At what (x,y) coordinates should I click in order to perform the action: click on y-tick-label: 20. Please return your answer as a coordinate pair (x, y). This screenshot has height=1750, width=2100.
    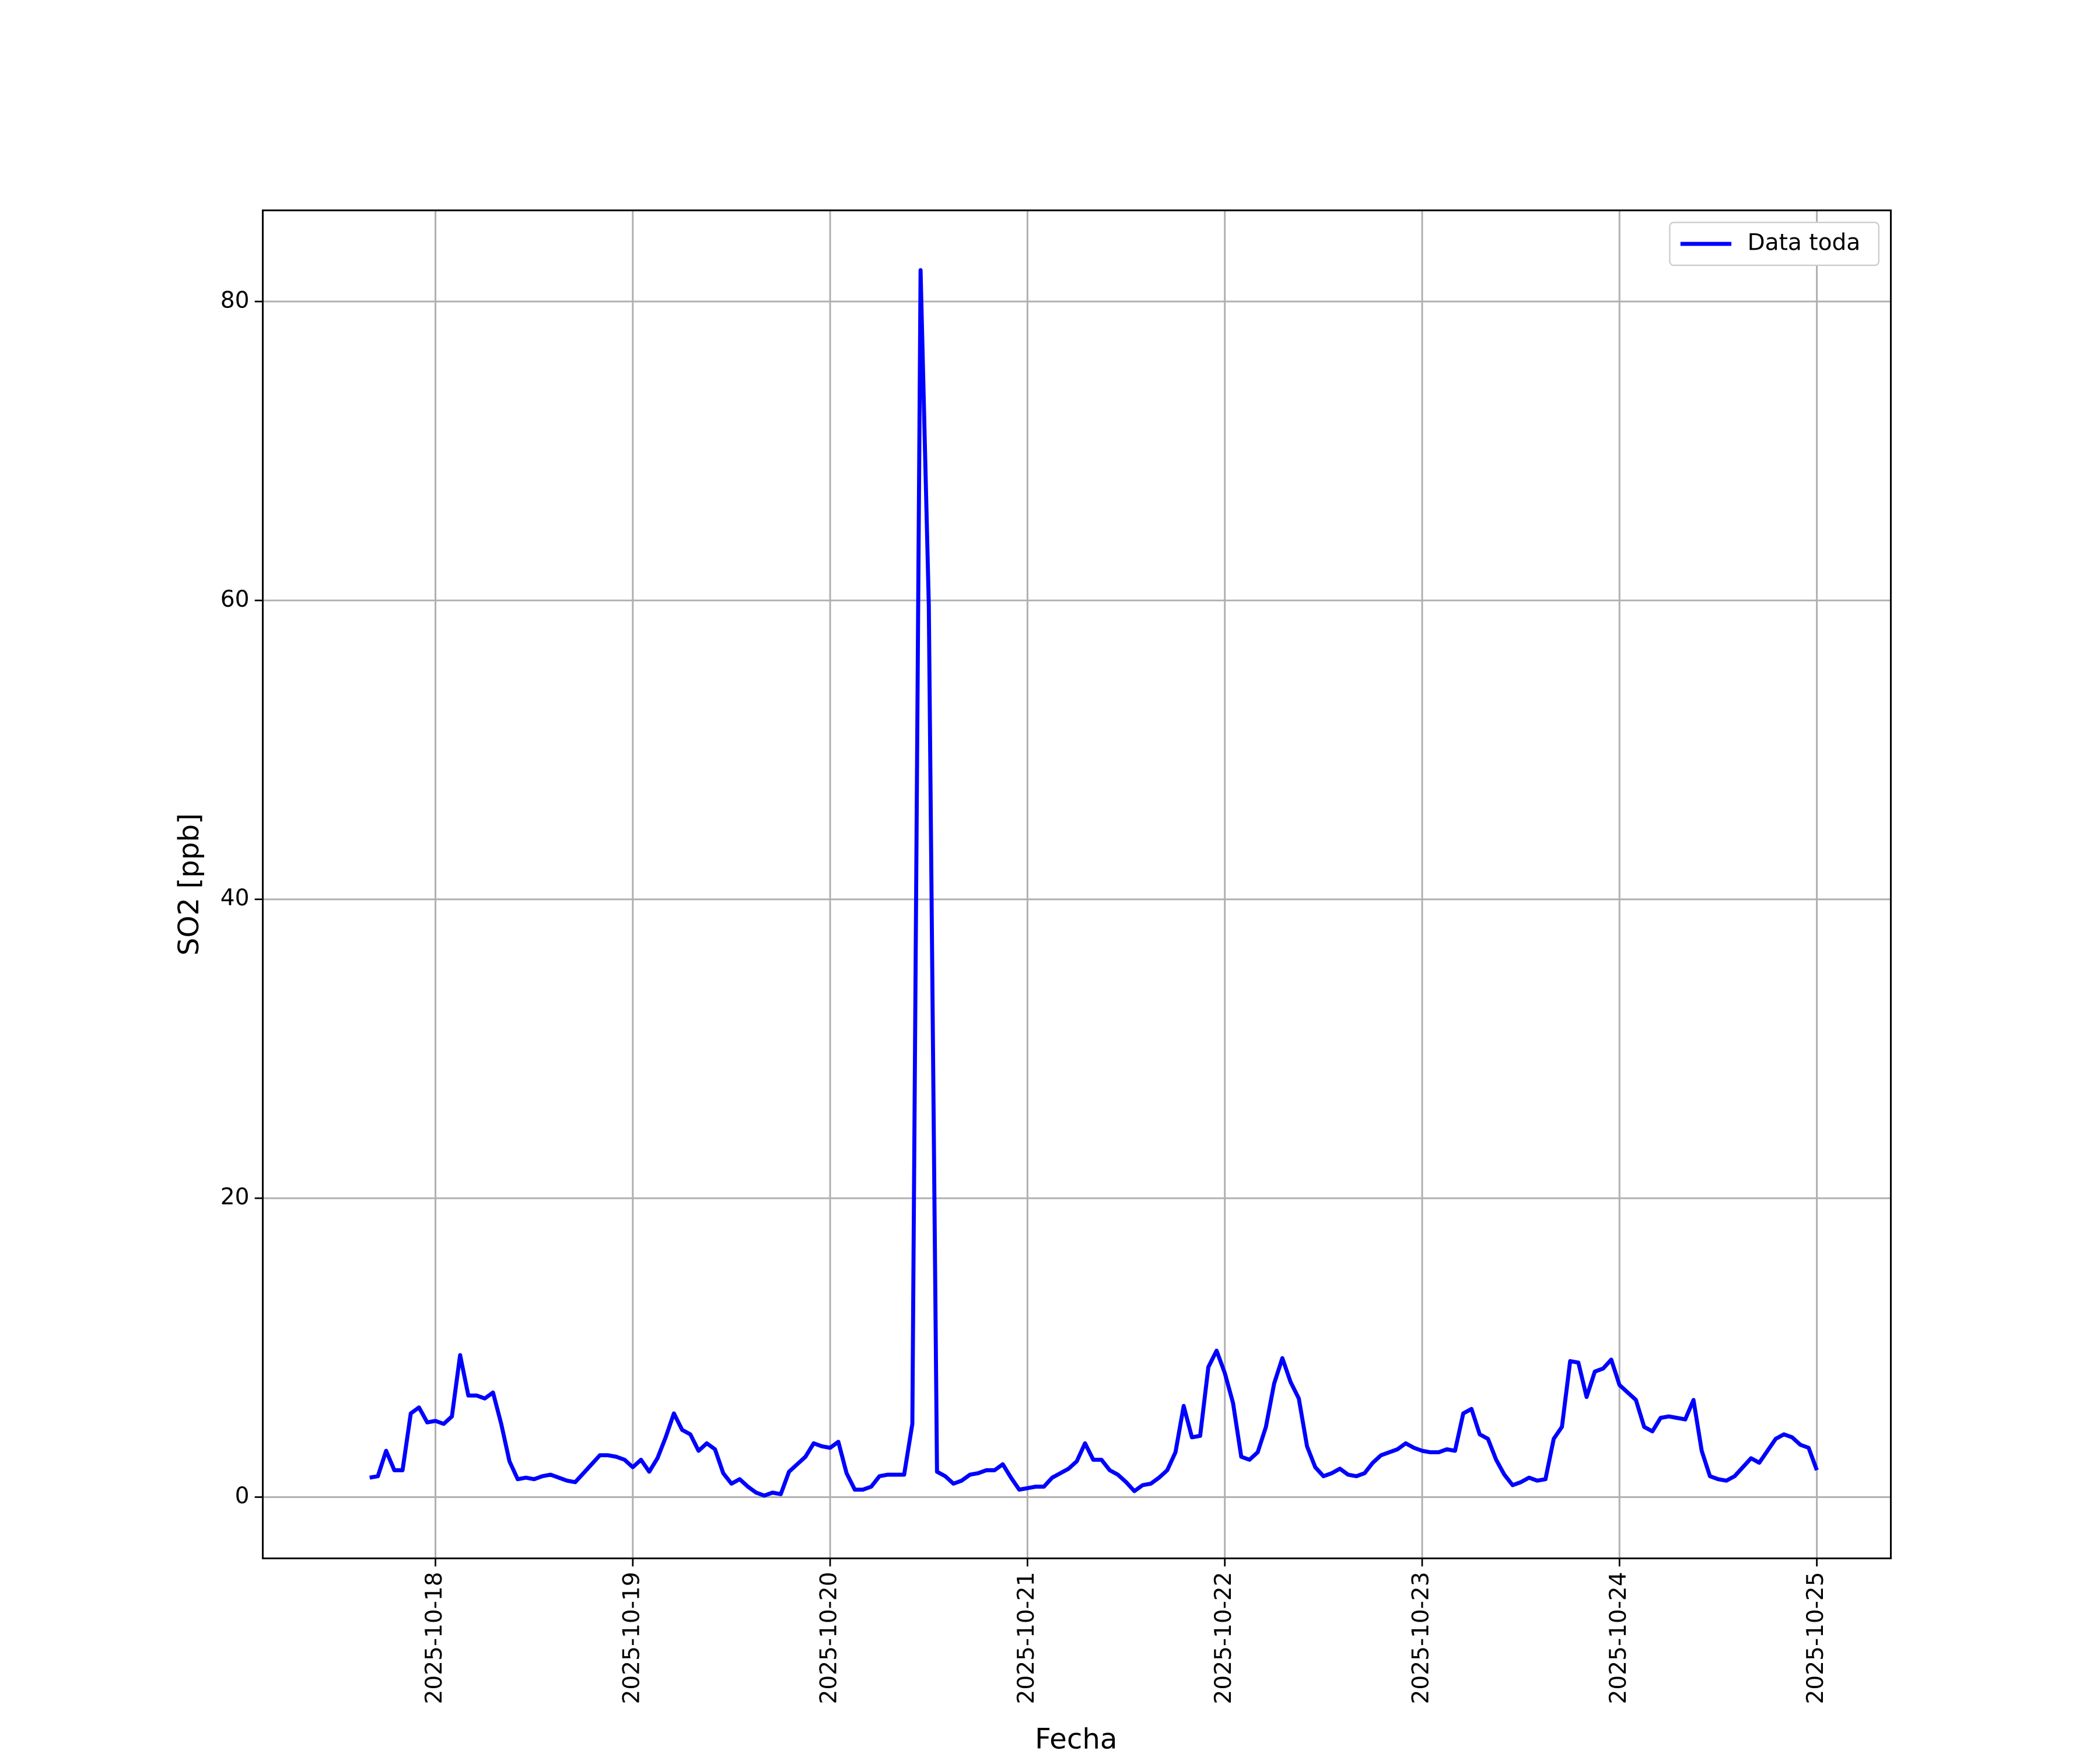
    Looking at the image, I should click on (235, 1197).